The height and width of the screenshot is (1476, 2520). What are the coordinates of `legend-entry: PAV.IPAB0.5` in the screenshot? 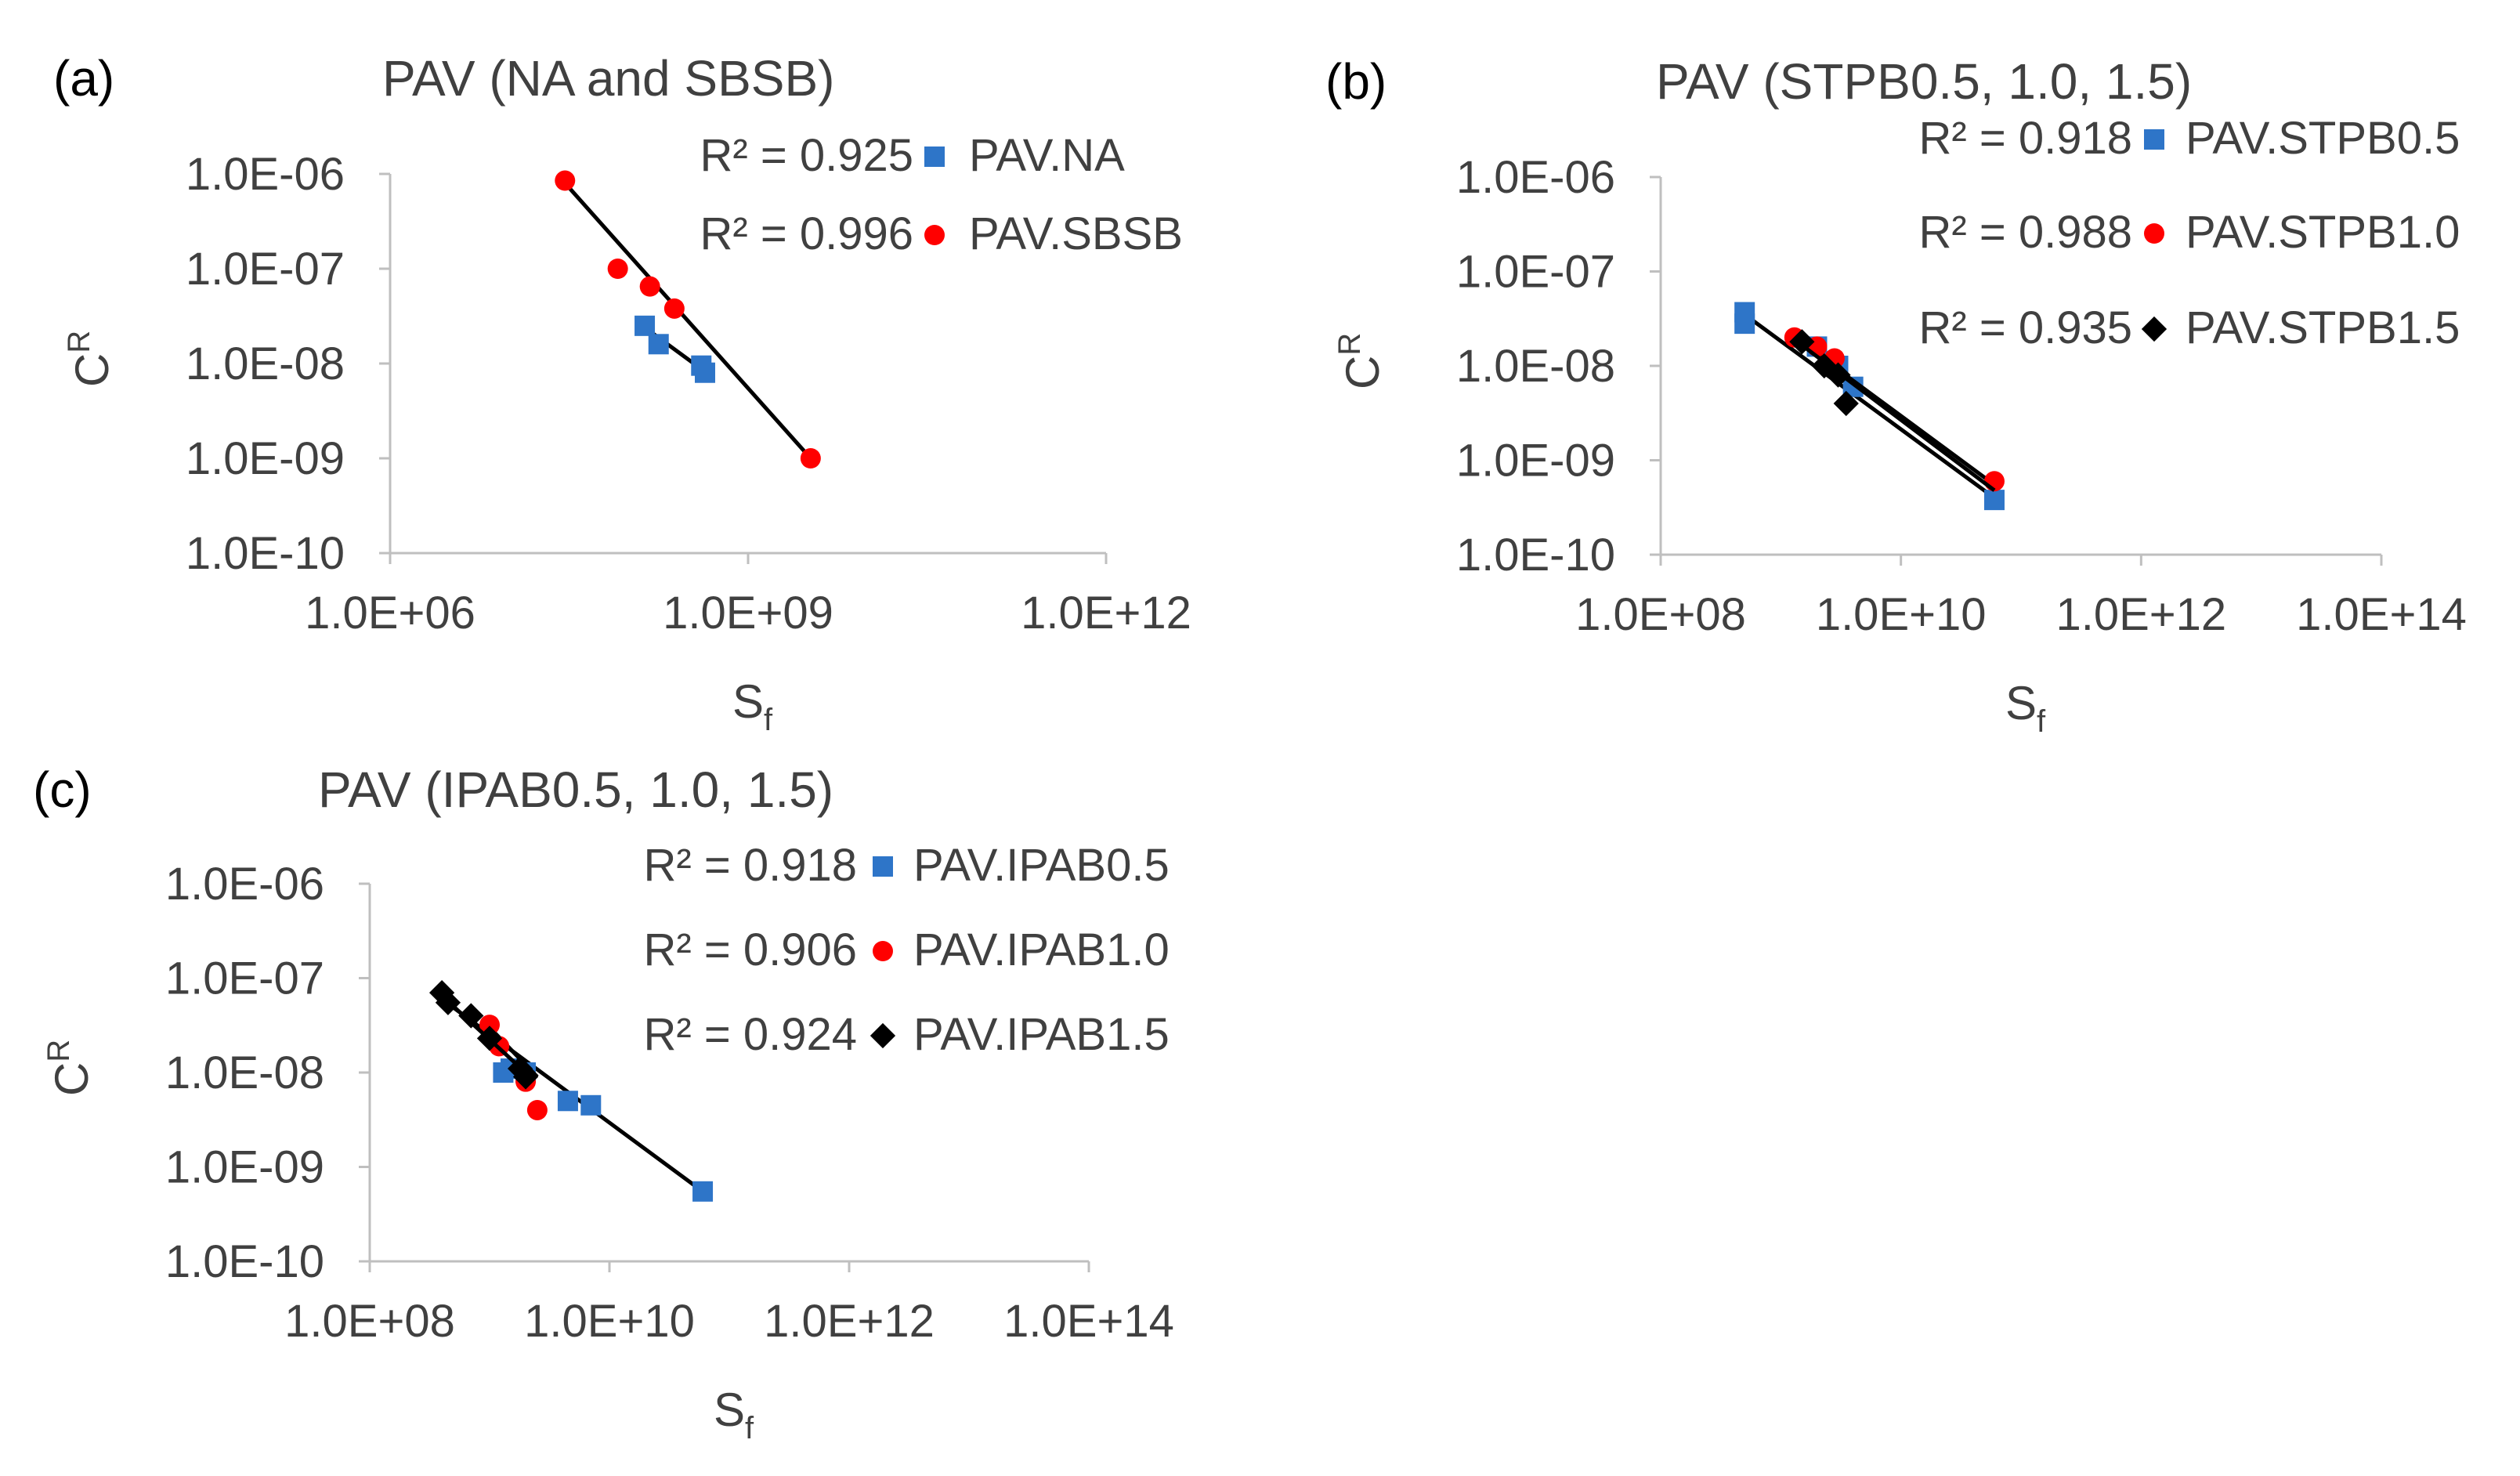 It's located at (1041, 866).